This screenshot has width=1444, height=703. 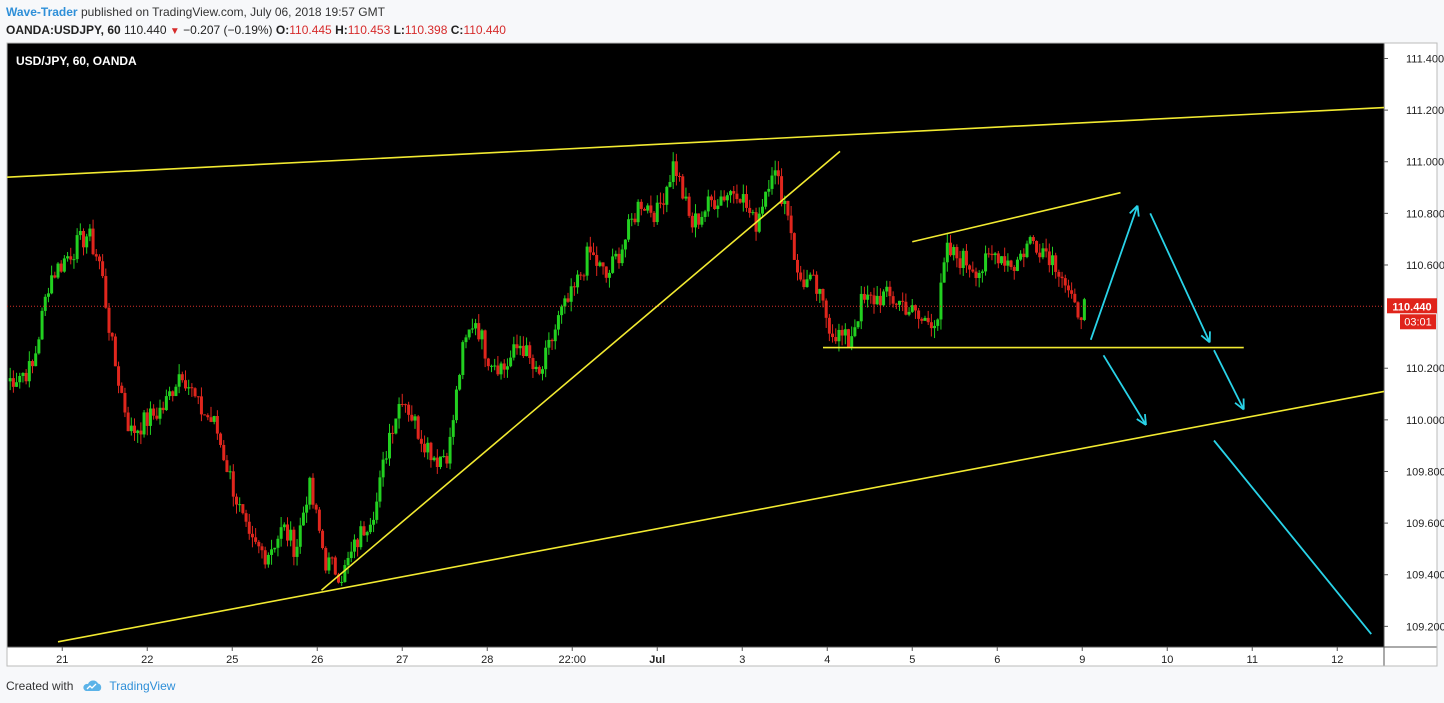 I want to click on tradingview-link: TradingView, so click(x=142, y=686).